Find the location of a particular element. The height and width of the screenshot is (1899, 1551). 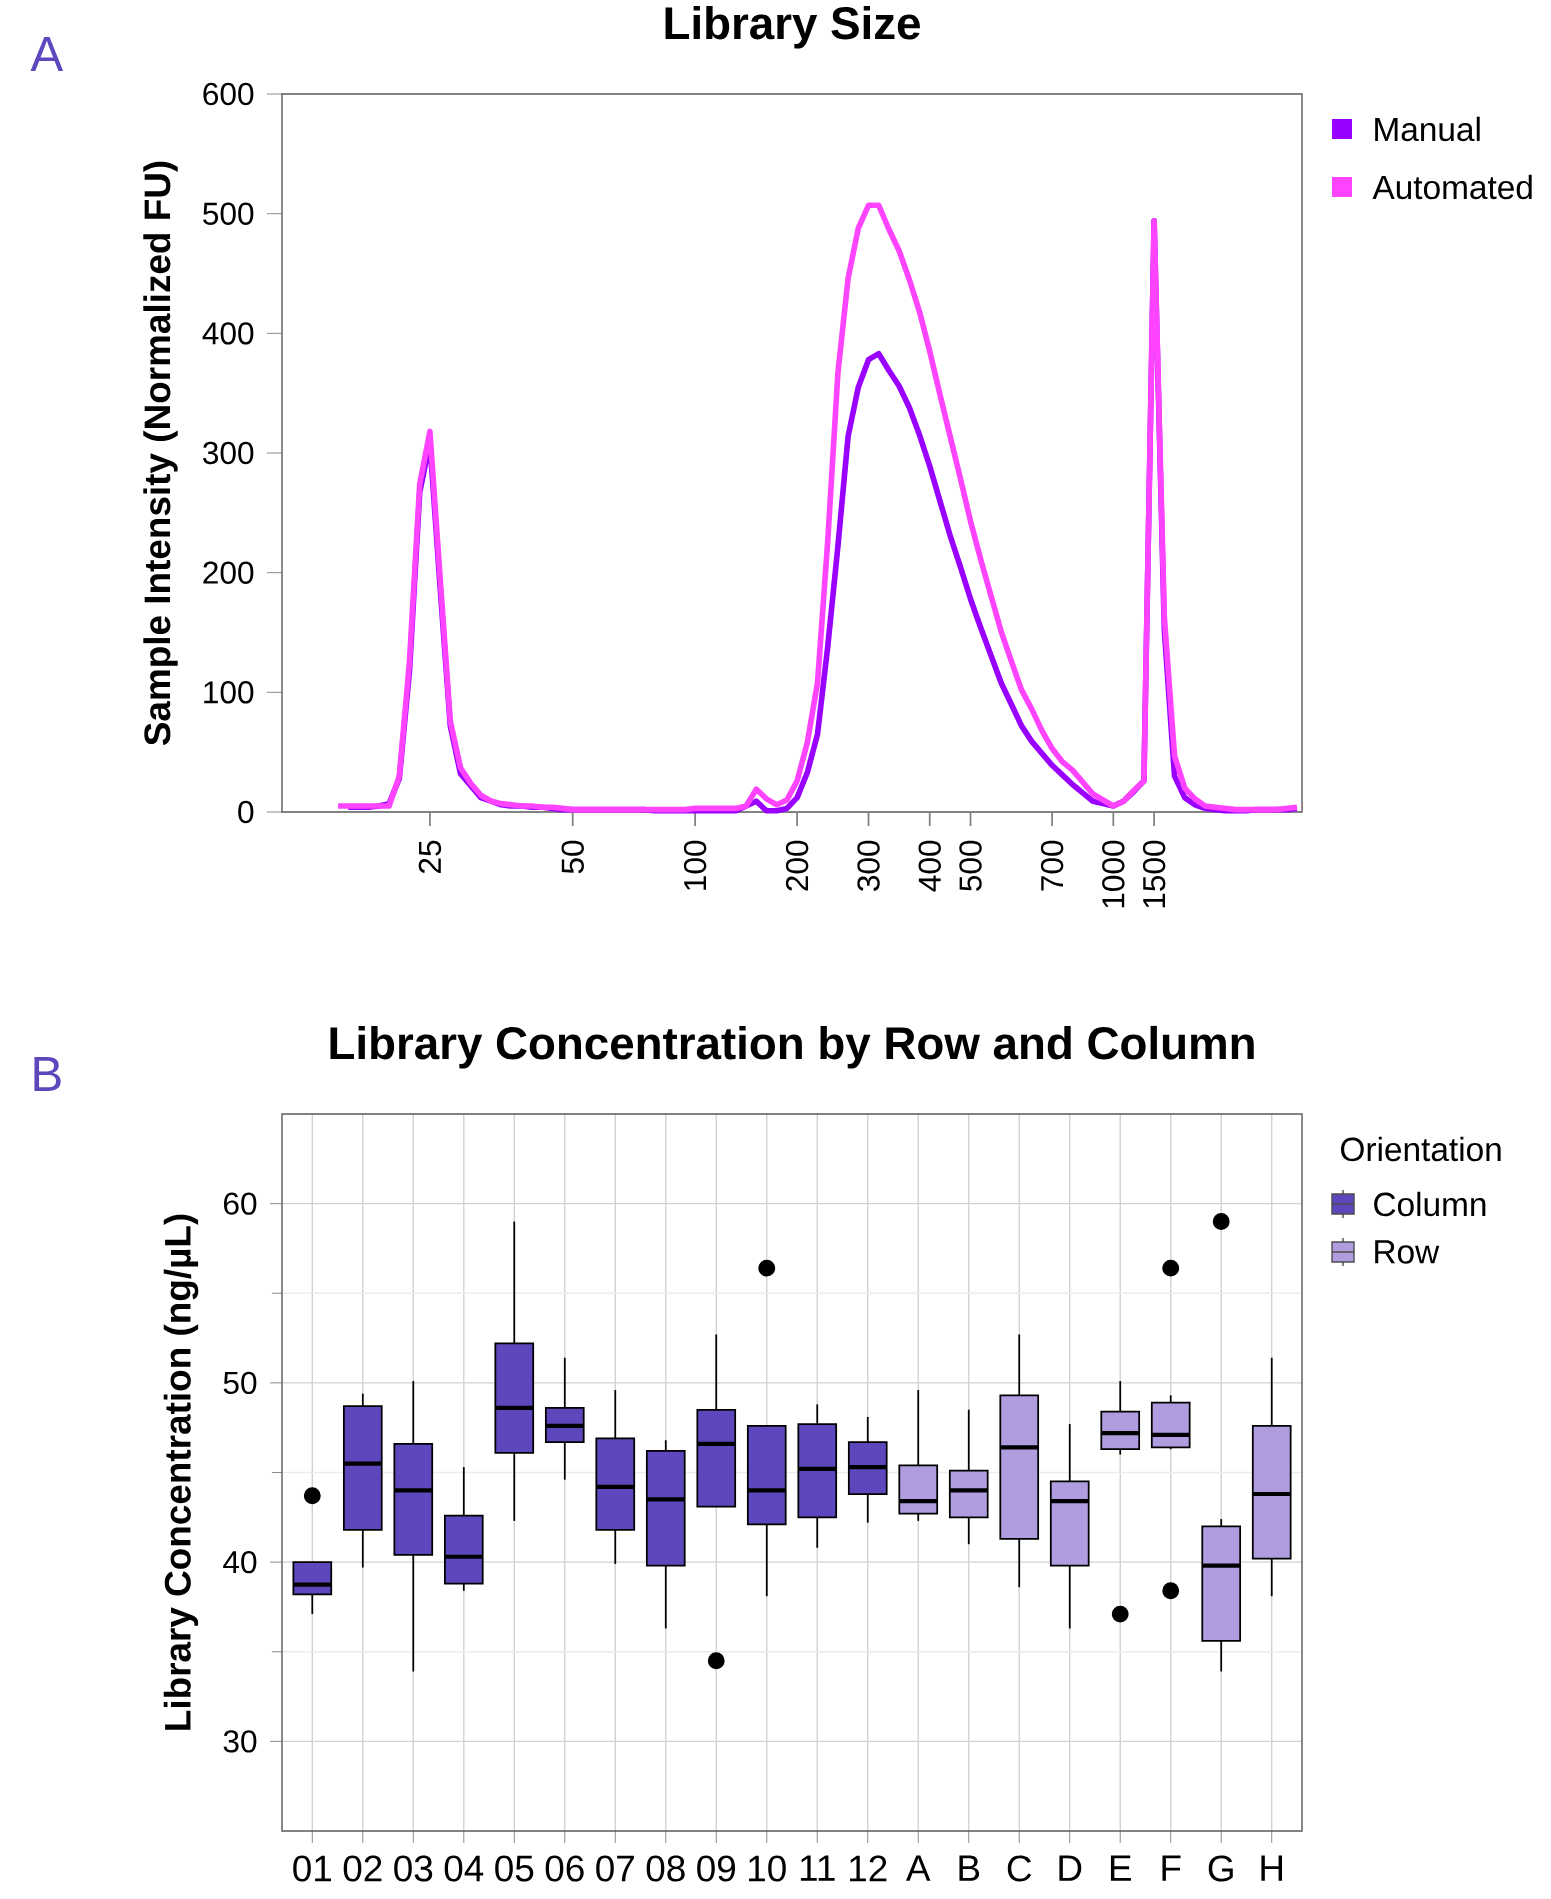

x-tick-label: 10 is located at coordinates (767, 1868).